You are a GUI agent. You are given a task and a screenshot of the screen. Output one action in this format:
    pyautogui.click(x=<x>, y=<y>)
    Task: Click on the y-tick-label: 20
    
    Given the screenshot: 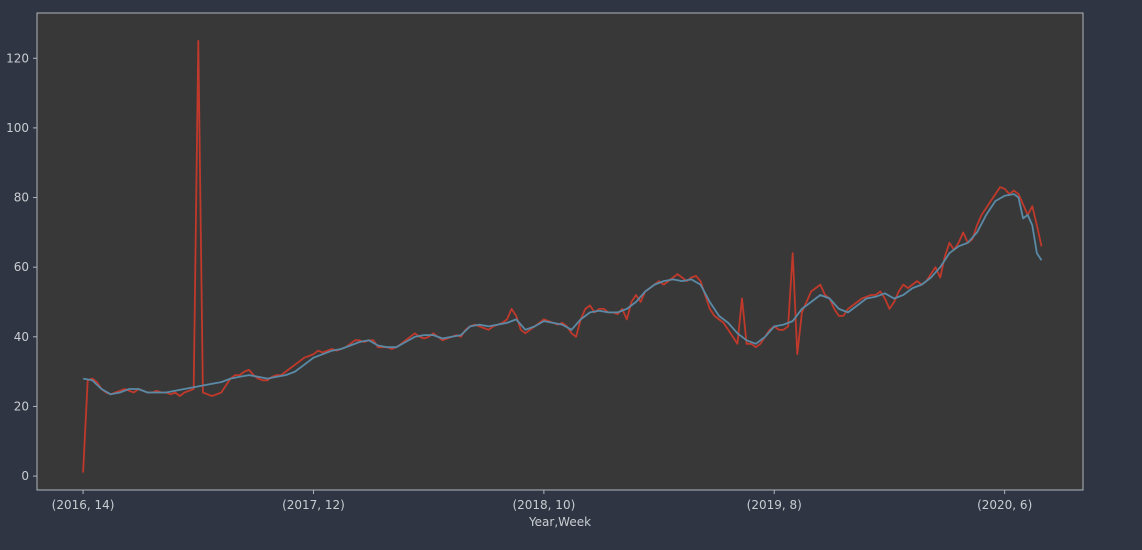 What is the action you would take?
    pyautogui.click(x=21, y=406)
    